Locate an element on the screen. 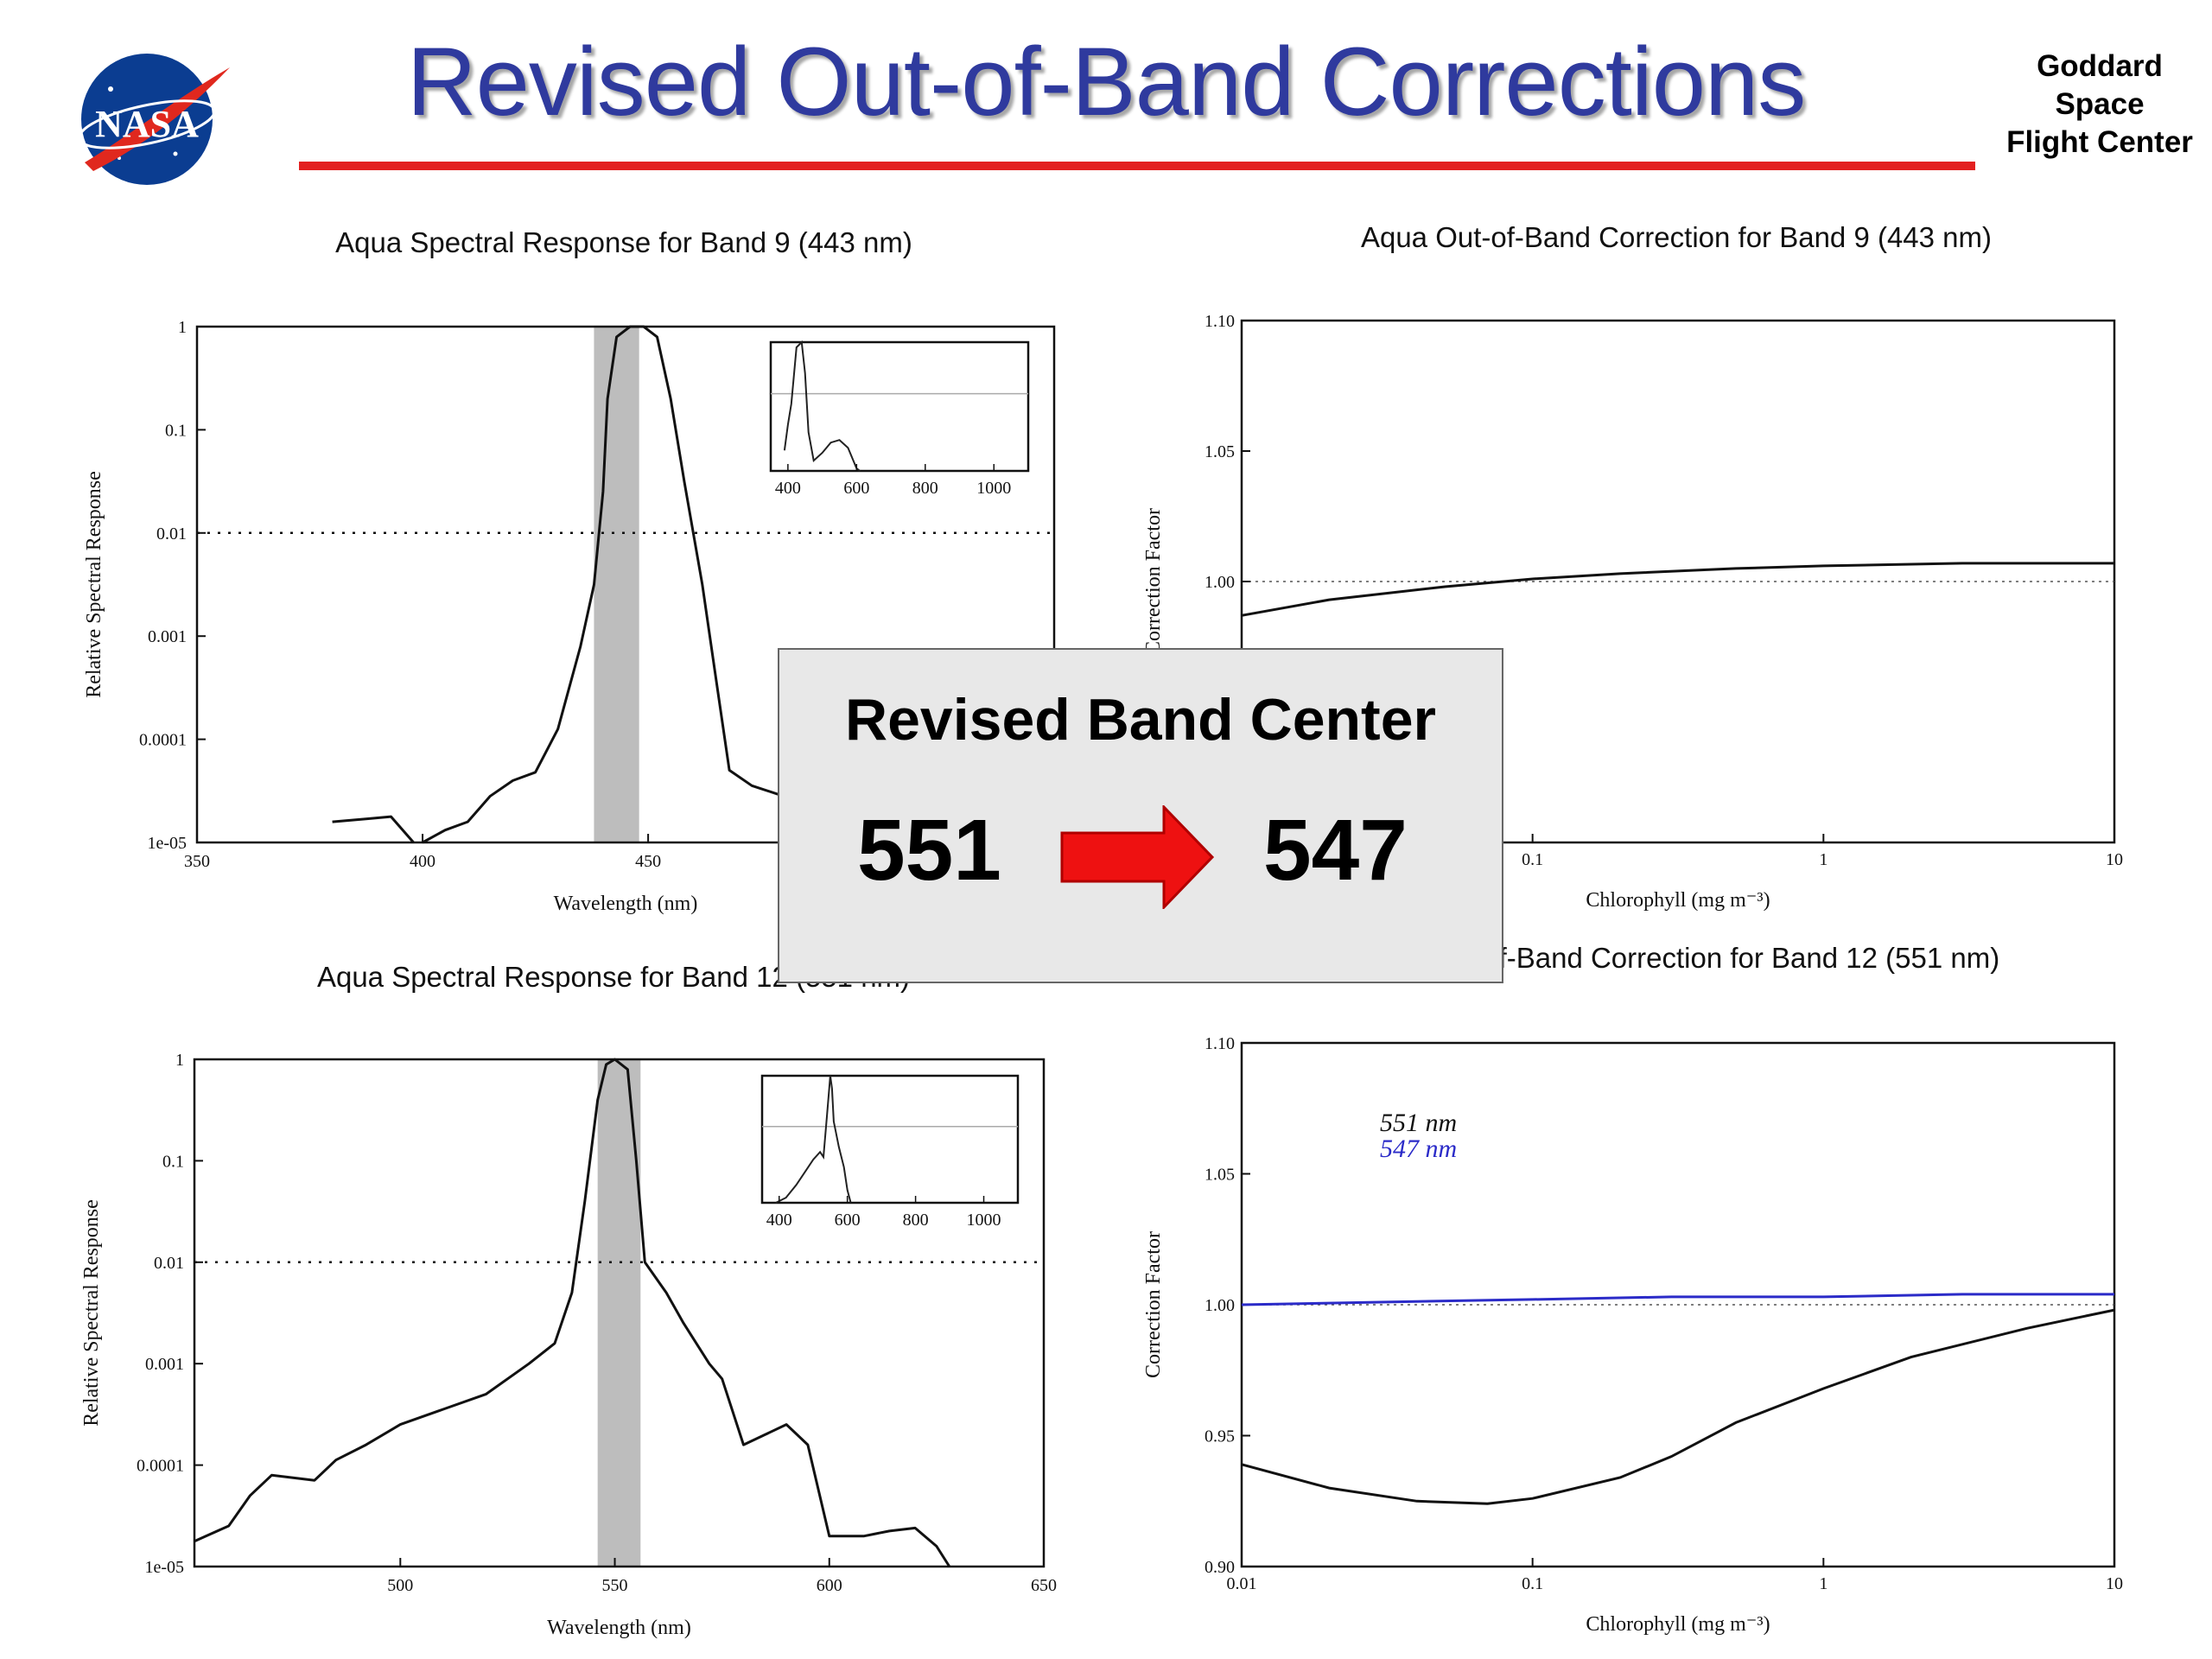 This screenshot has height=1659, width=2212. title-underline is located at coordinates (1137, 166).